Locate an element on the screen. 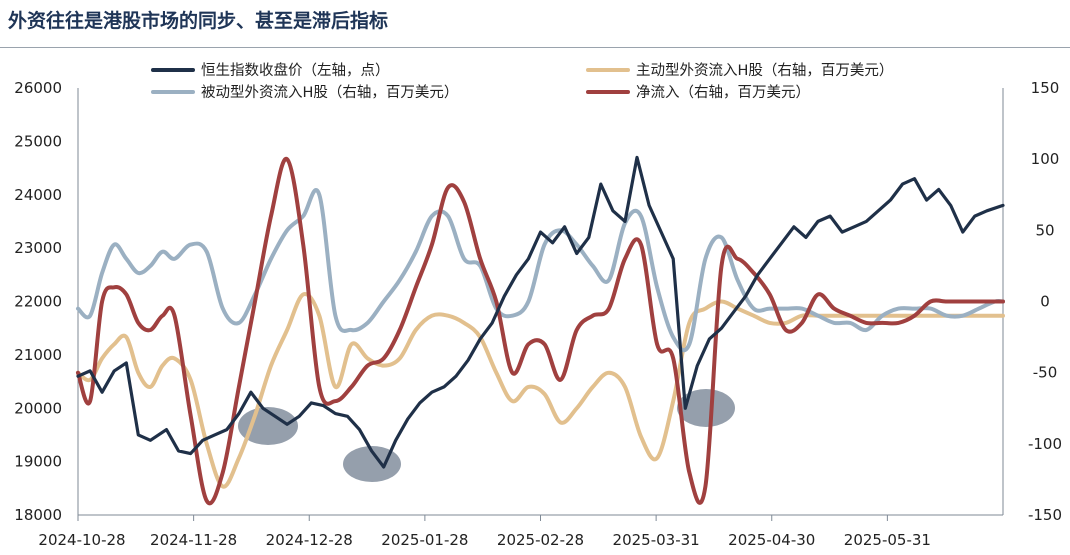 The width and height of the screenshot is (1070, 555). right-tick-label: 150 is located at coordinates (1045, 88).